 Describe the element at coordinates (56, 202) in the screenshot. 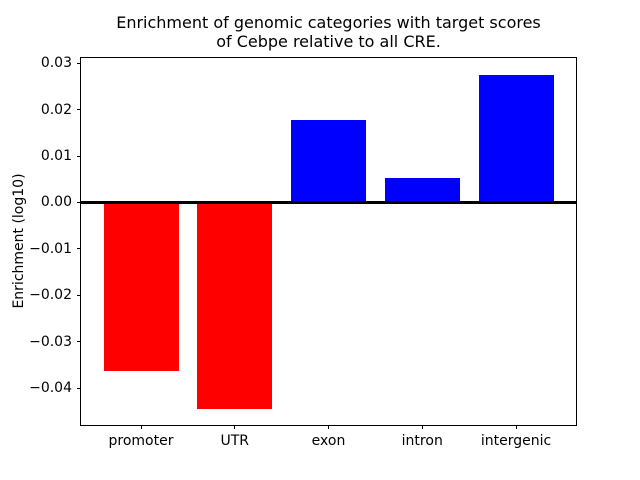

I see `y-tick-label-0.00: 0.00` at that location.